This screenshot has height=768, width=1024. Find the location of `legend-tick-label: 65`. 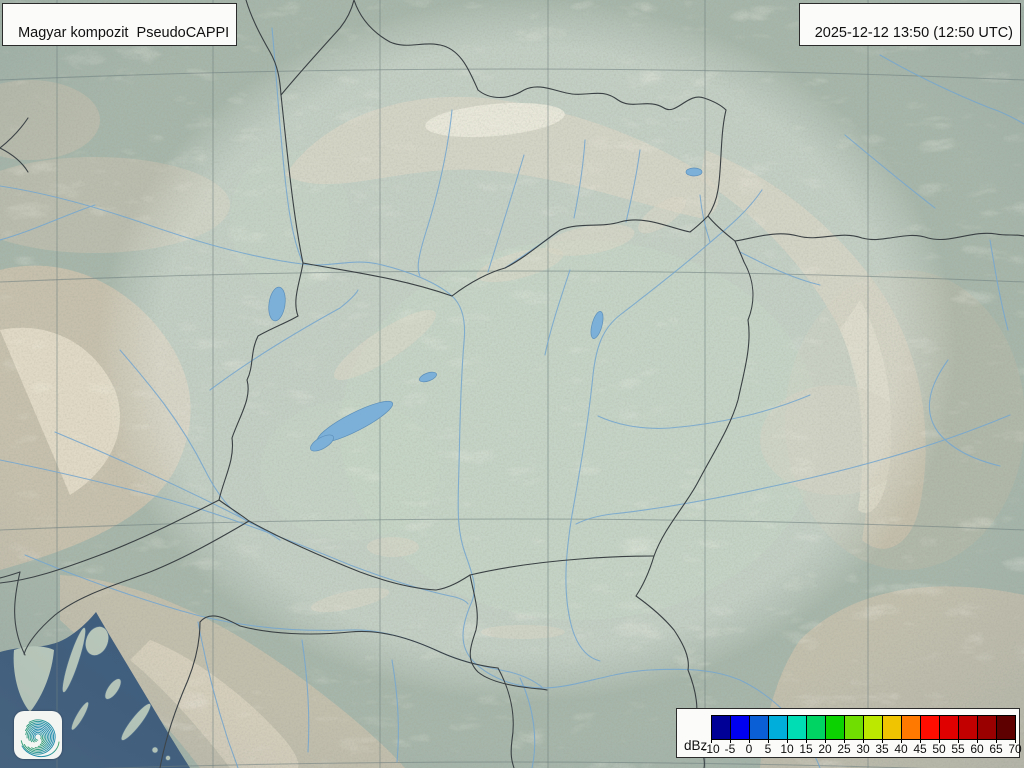

legend-tick-label: 65 is located at coordinates (996, 749).